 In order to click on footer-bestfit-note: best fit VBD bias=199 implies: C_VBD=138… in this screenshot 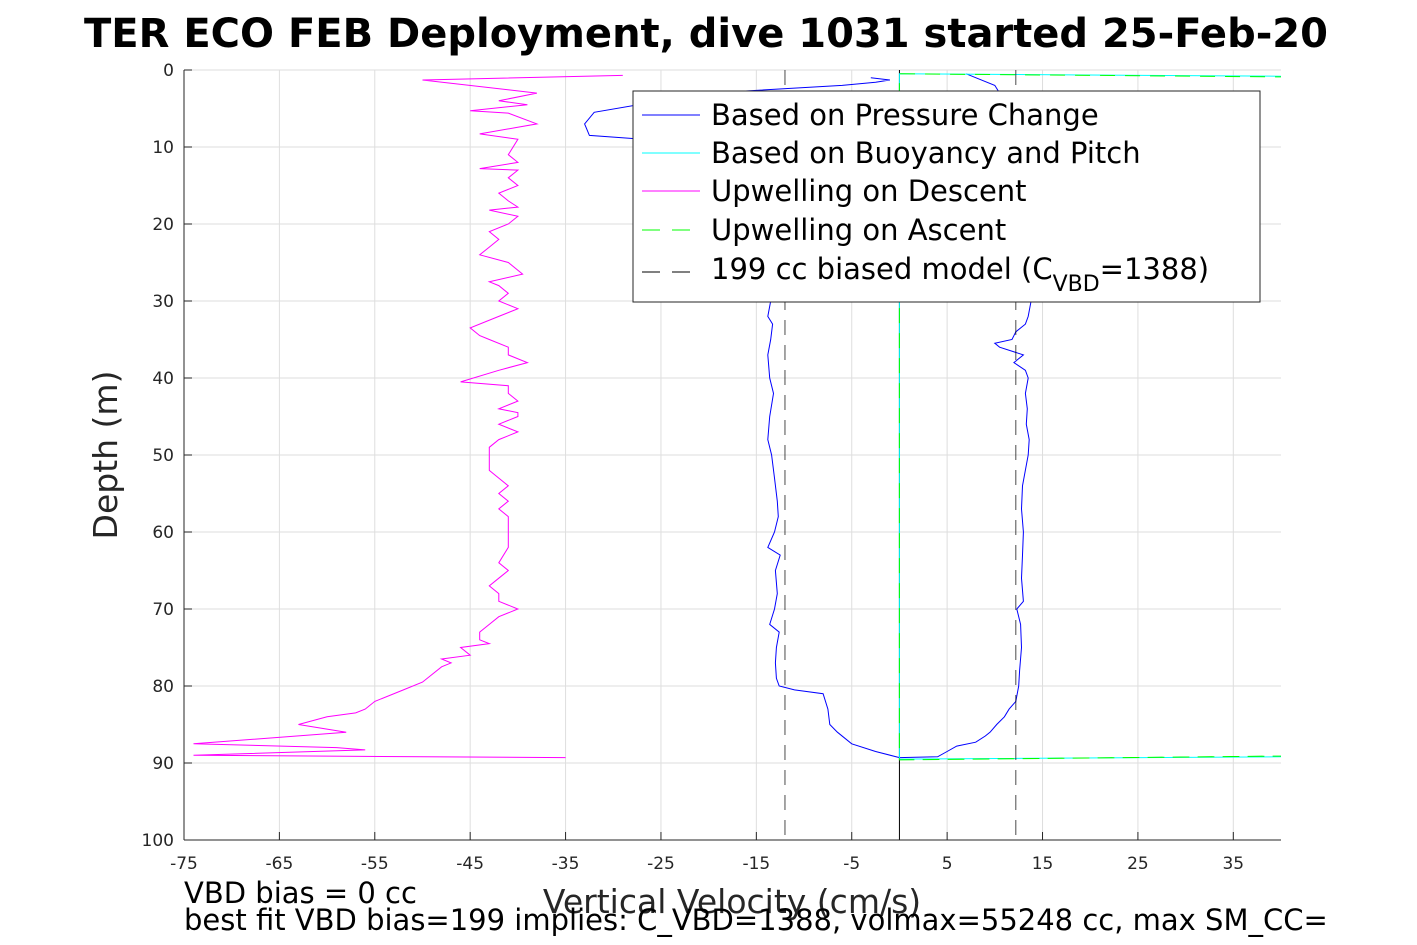, I will do `click(756, 920)`.